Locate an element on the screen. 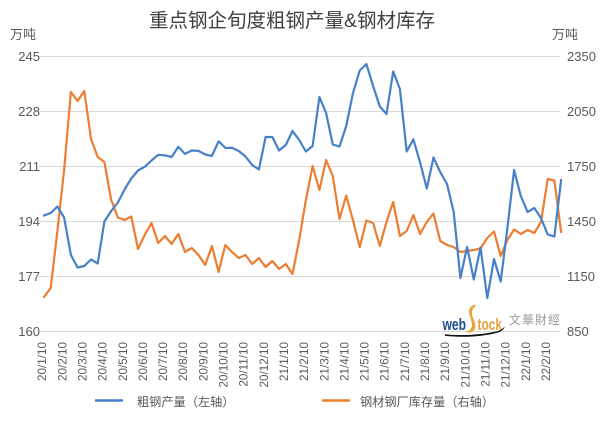  svg-text: tock is located at coordinates (490, 325).